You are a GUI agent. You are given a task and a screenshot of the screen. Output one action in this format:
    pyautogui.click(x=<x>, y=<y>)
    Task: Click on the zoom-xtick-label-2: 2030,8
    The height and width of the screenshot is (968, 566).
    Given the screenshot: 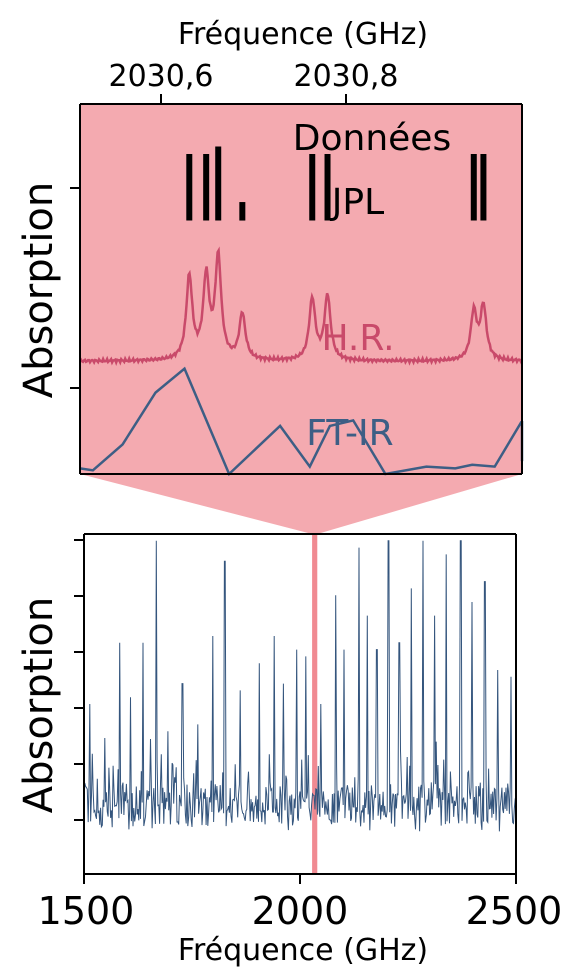 What is the action you would take?
    pyautogui.click(x=346, y=76)
    